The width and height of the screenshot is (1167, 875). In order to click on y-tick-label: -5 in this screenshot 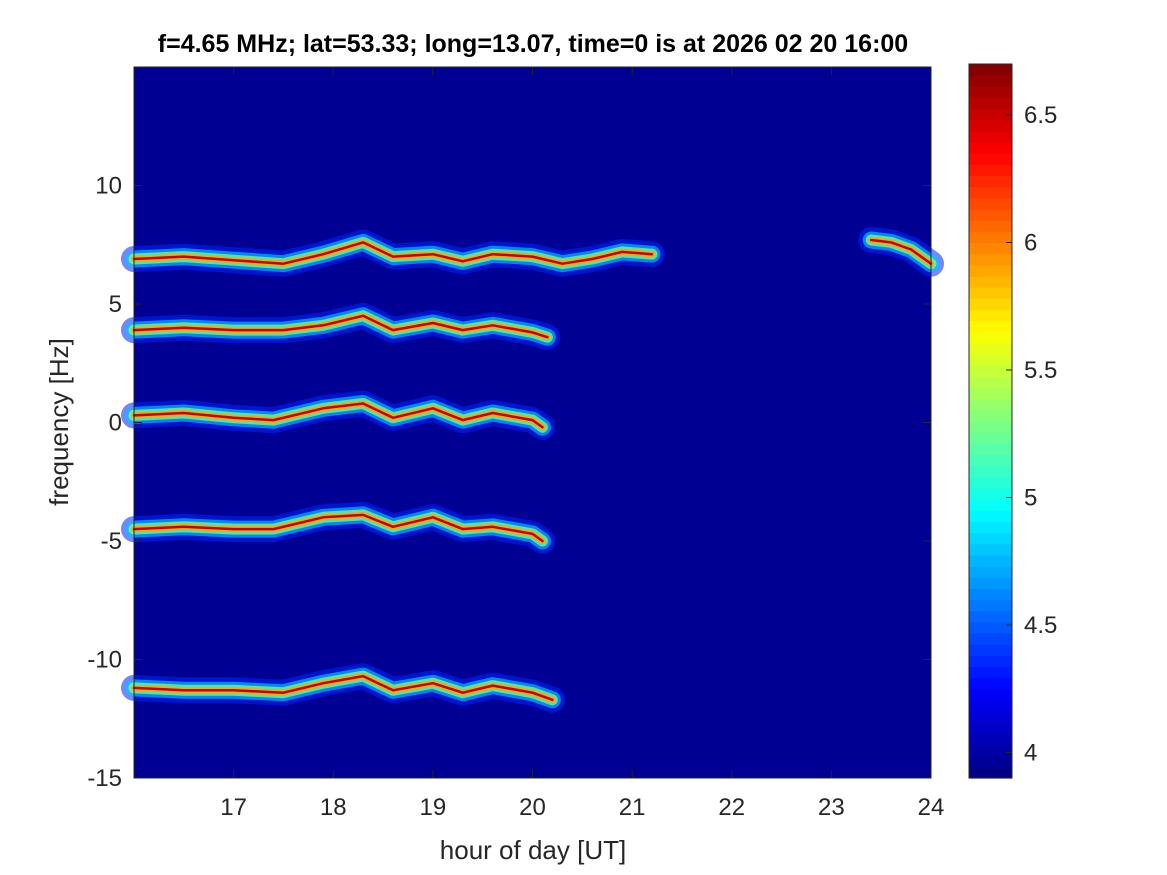, I will do `click(111, 541)`.